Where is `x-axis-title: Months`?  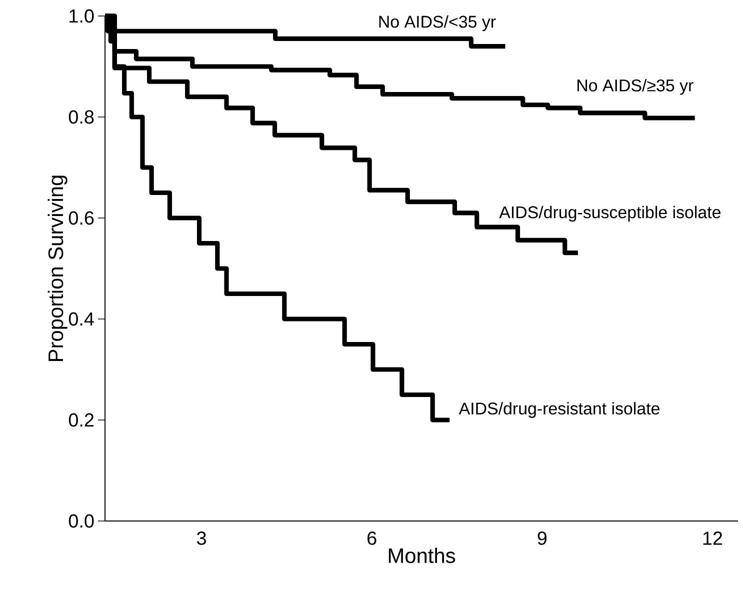 x-axis-title: Months is located at coordinates (422, 556).